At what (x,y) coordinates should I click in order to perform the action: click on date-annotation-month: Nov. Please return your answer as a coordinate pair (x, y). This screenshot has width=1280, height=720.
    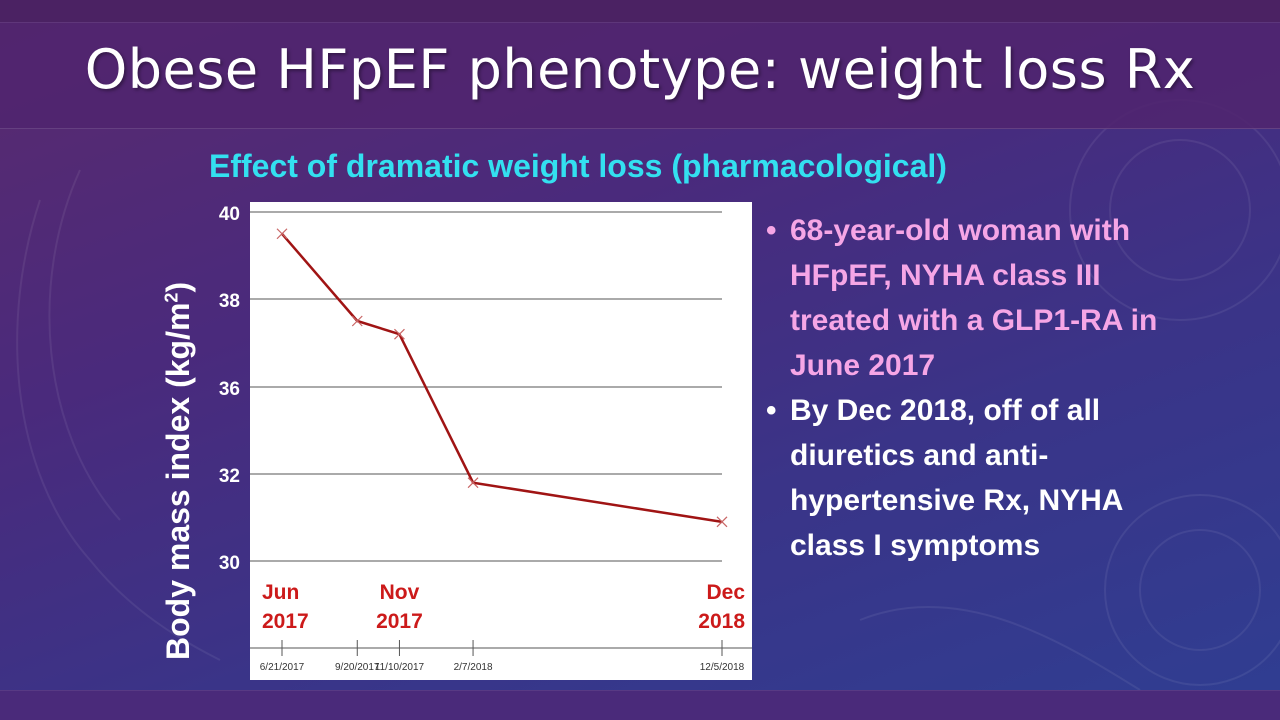
    Looking at the image, I should click on (400, 592).